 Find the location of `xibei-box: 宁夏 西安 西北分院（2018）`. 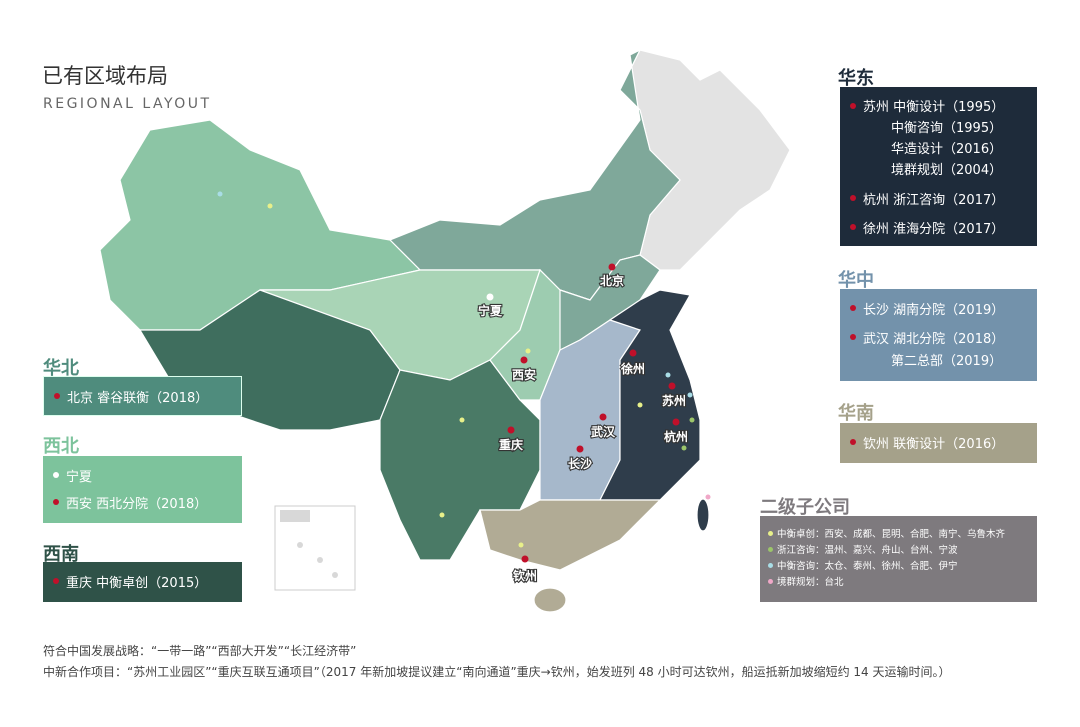

xibei-box: 宁夏 西安 西北分院（2018） is located at coordinates (142, 489).